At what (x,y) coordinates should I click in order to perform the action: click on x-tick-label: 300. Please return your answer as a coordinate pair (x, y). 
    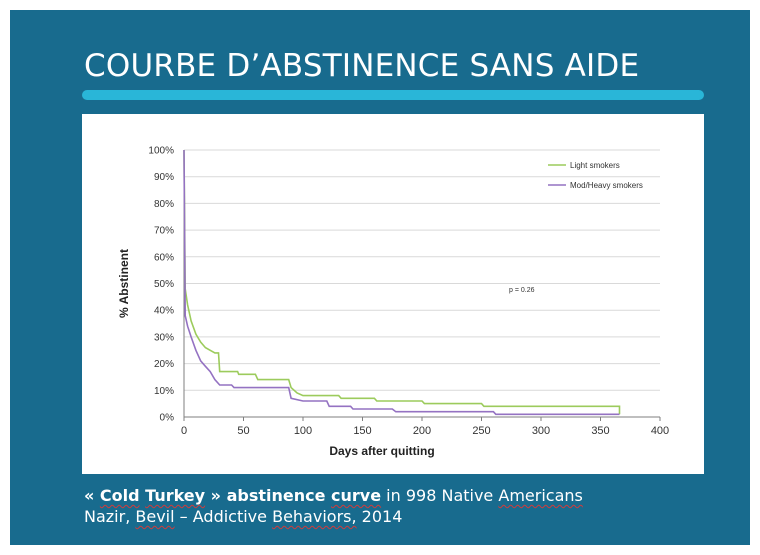
    Looking at the image, I should click on (541, 431).